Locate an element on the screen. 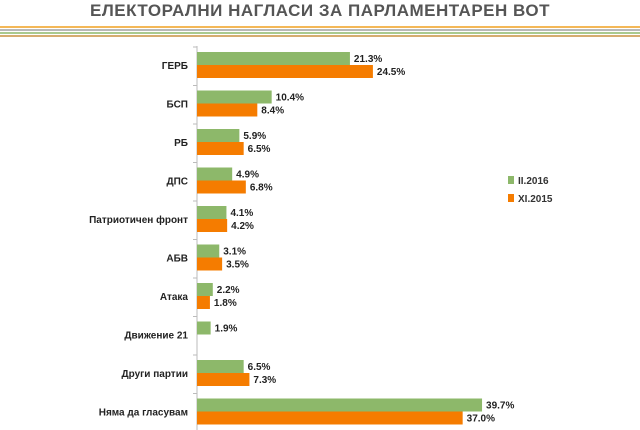 This screenshot has height=430, width=640. data-label: 1.9% is located at coordinates (226, 329).